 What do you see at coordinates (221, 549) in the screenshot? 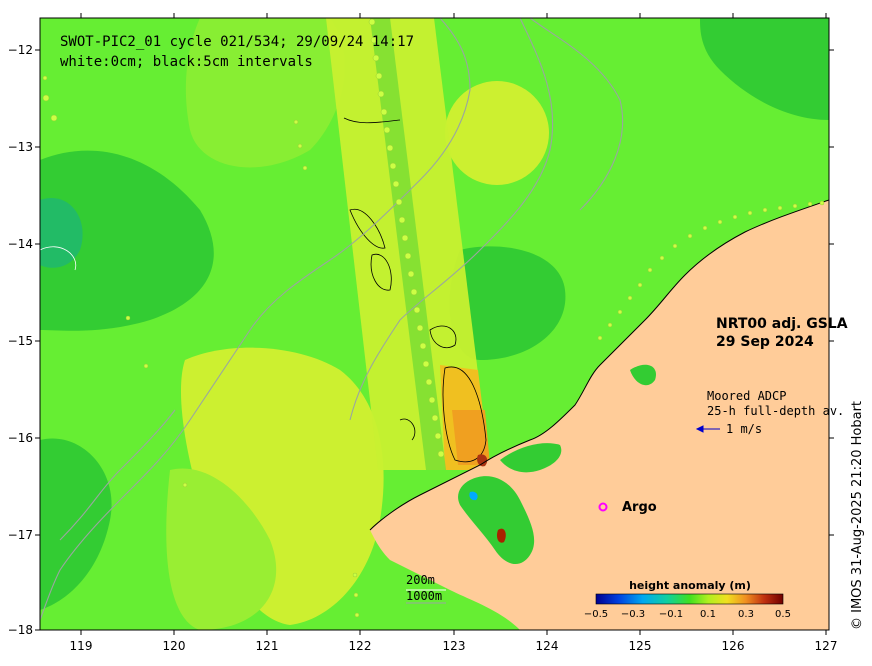
I see `mid-anomaly-south` at bounding box center [221, 549].